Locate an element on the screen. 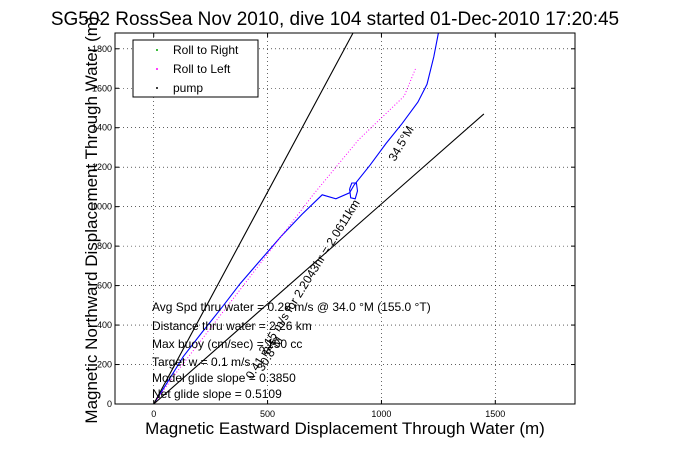 The height and width of the screenshot is (454, 681). legend: Roll to Right Roll to Left pump is located at coordinates (195, 68).